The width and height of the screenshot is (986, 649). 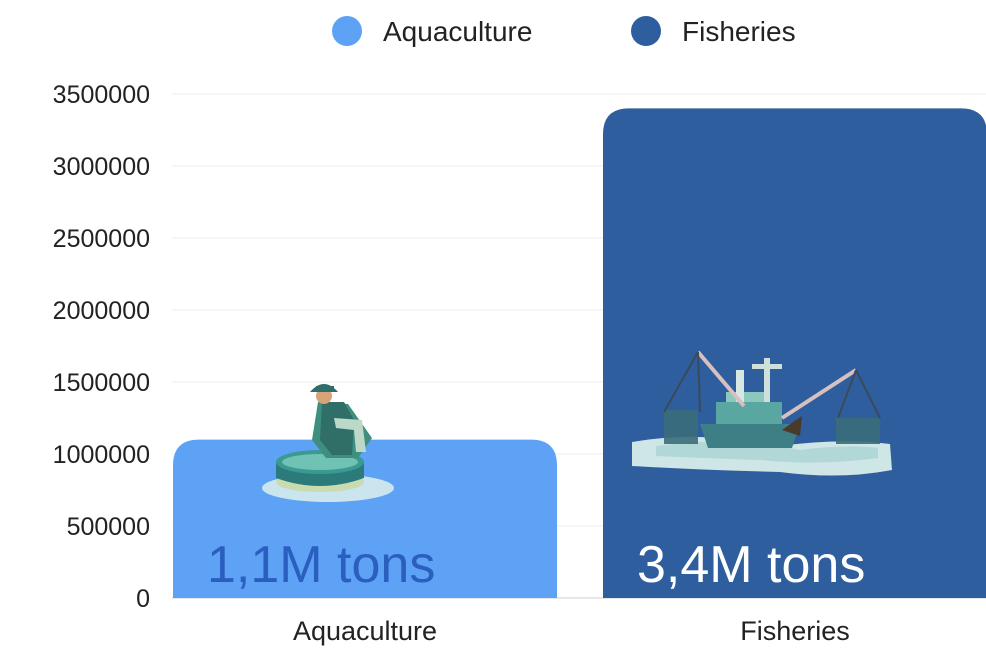 What do you see at coordinates (577, 426) in the screenshot?
I see `illustrations` at bounding box center [577, 426].